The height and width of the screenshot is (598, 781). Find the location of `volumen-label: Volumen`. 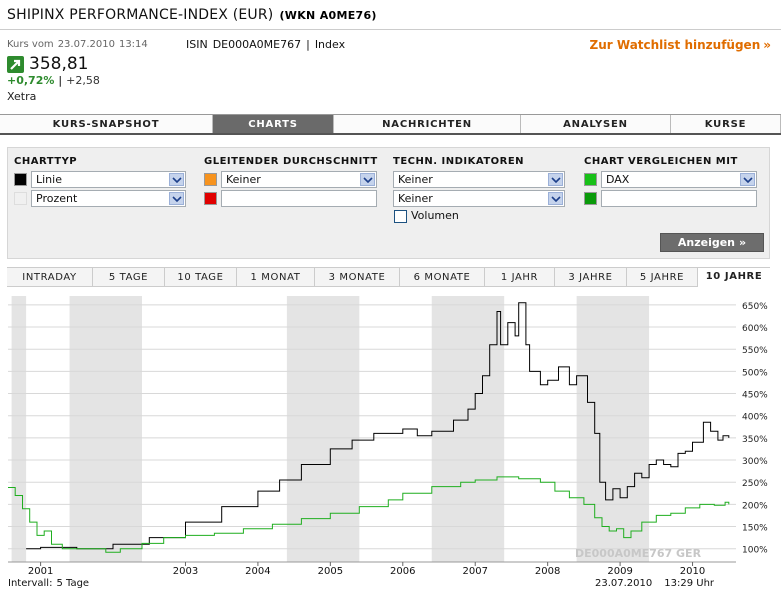

volumen-label: Volumen is located at coordinates (435, 215).